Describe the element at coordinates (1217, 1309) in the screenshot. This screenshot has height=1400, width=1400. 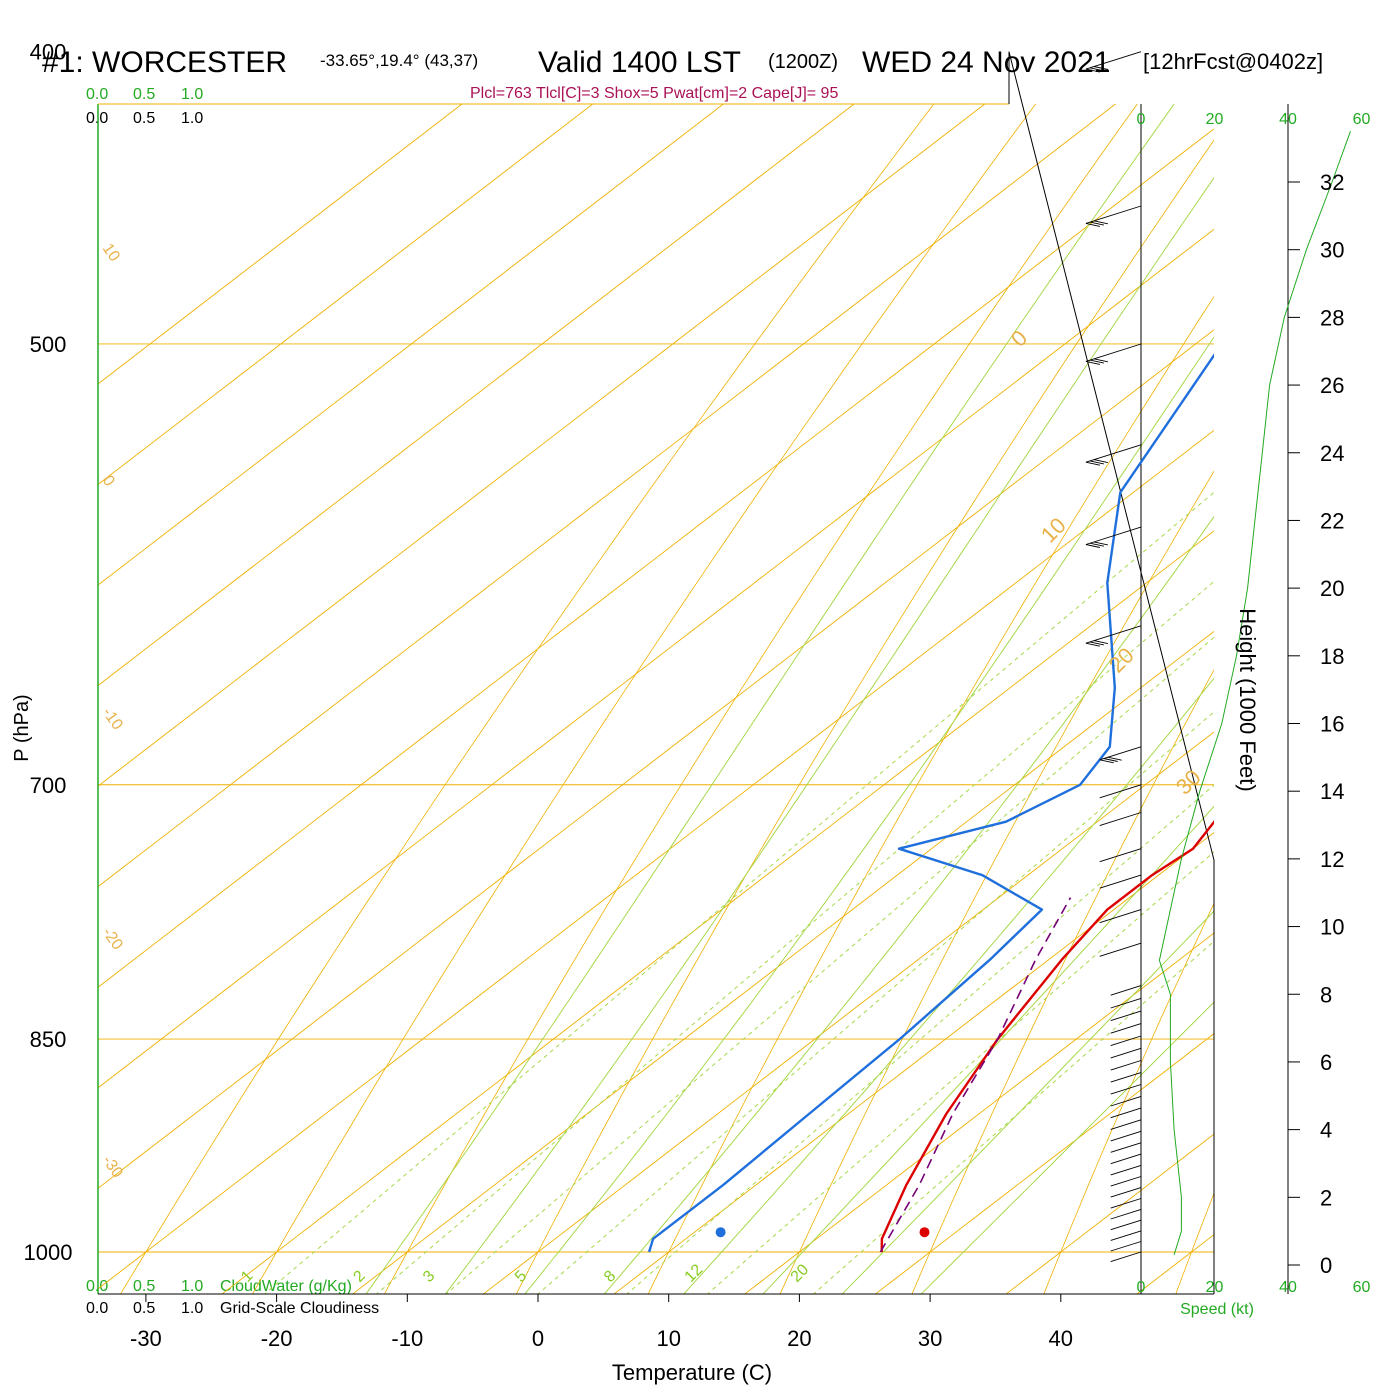
I see `speed-axis-label: Speed (kt)` at that location.